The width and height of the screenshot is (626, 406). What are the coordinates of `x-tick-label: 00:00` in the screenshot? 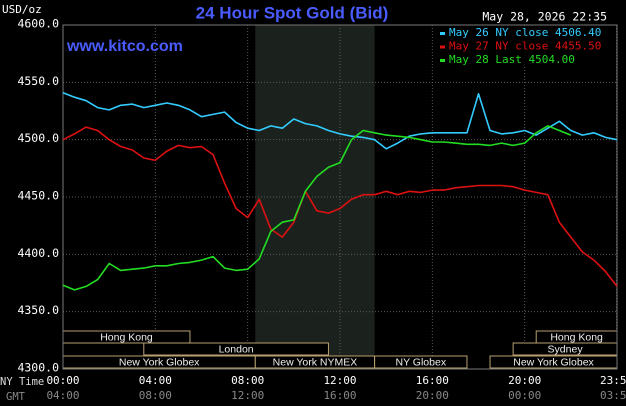 It's located at (62, 380).